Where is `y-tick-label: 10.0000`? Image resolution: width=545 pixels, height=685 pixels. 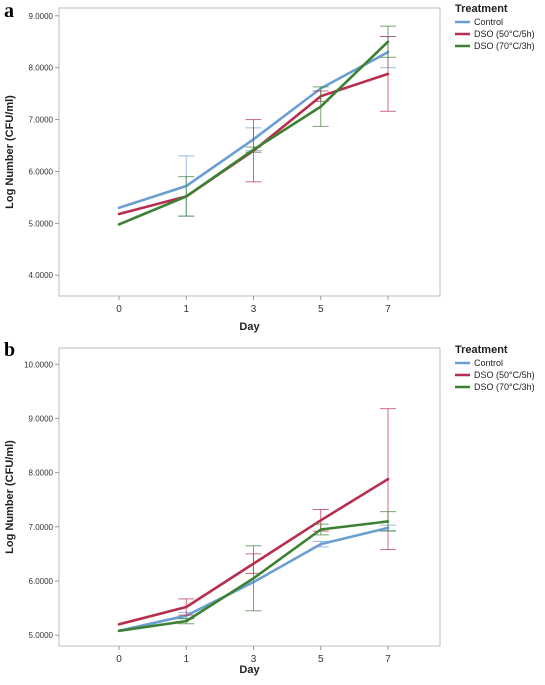
y-tick-label: 10.0000 is located at coordinates (38, 364).